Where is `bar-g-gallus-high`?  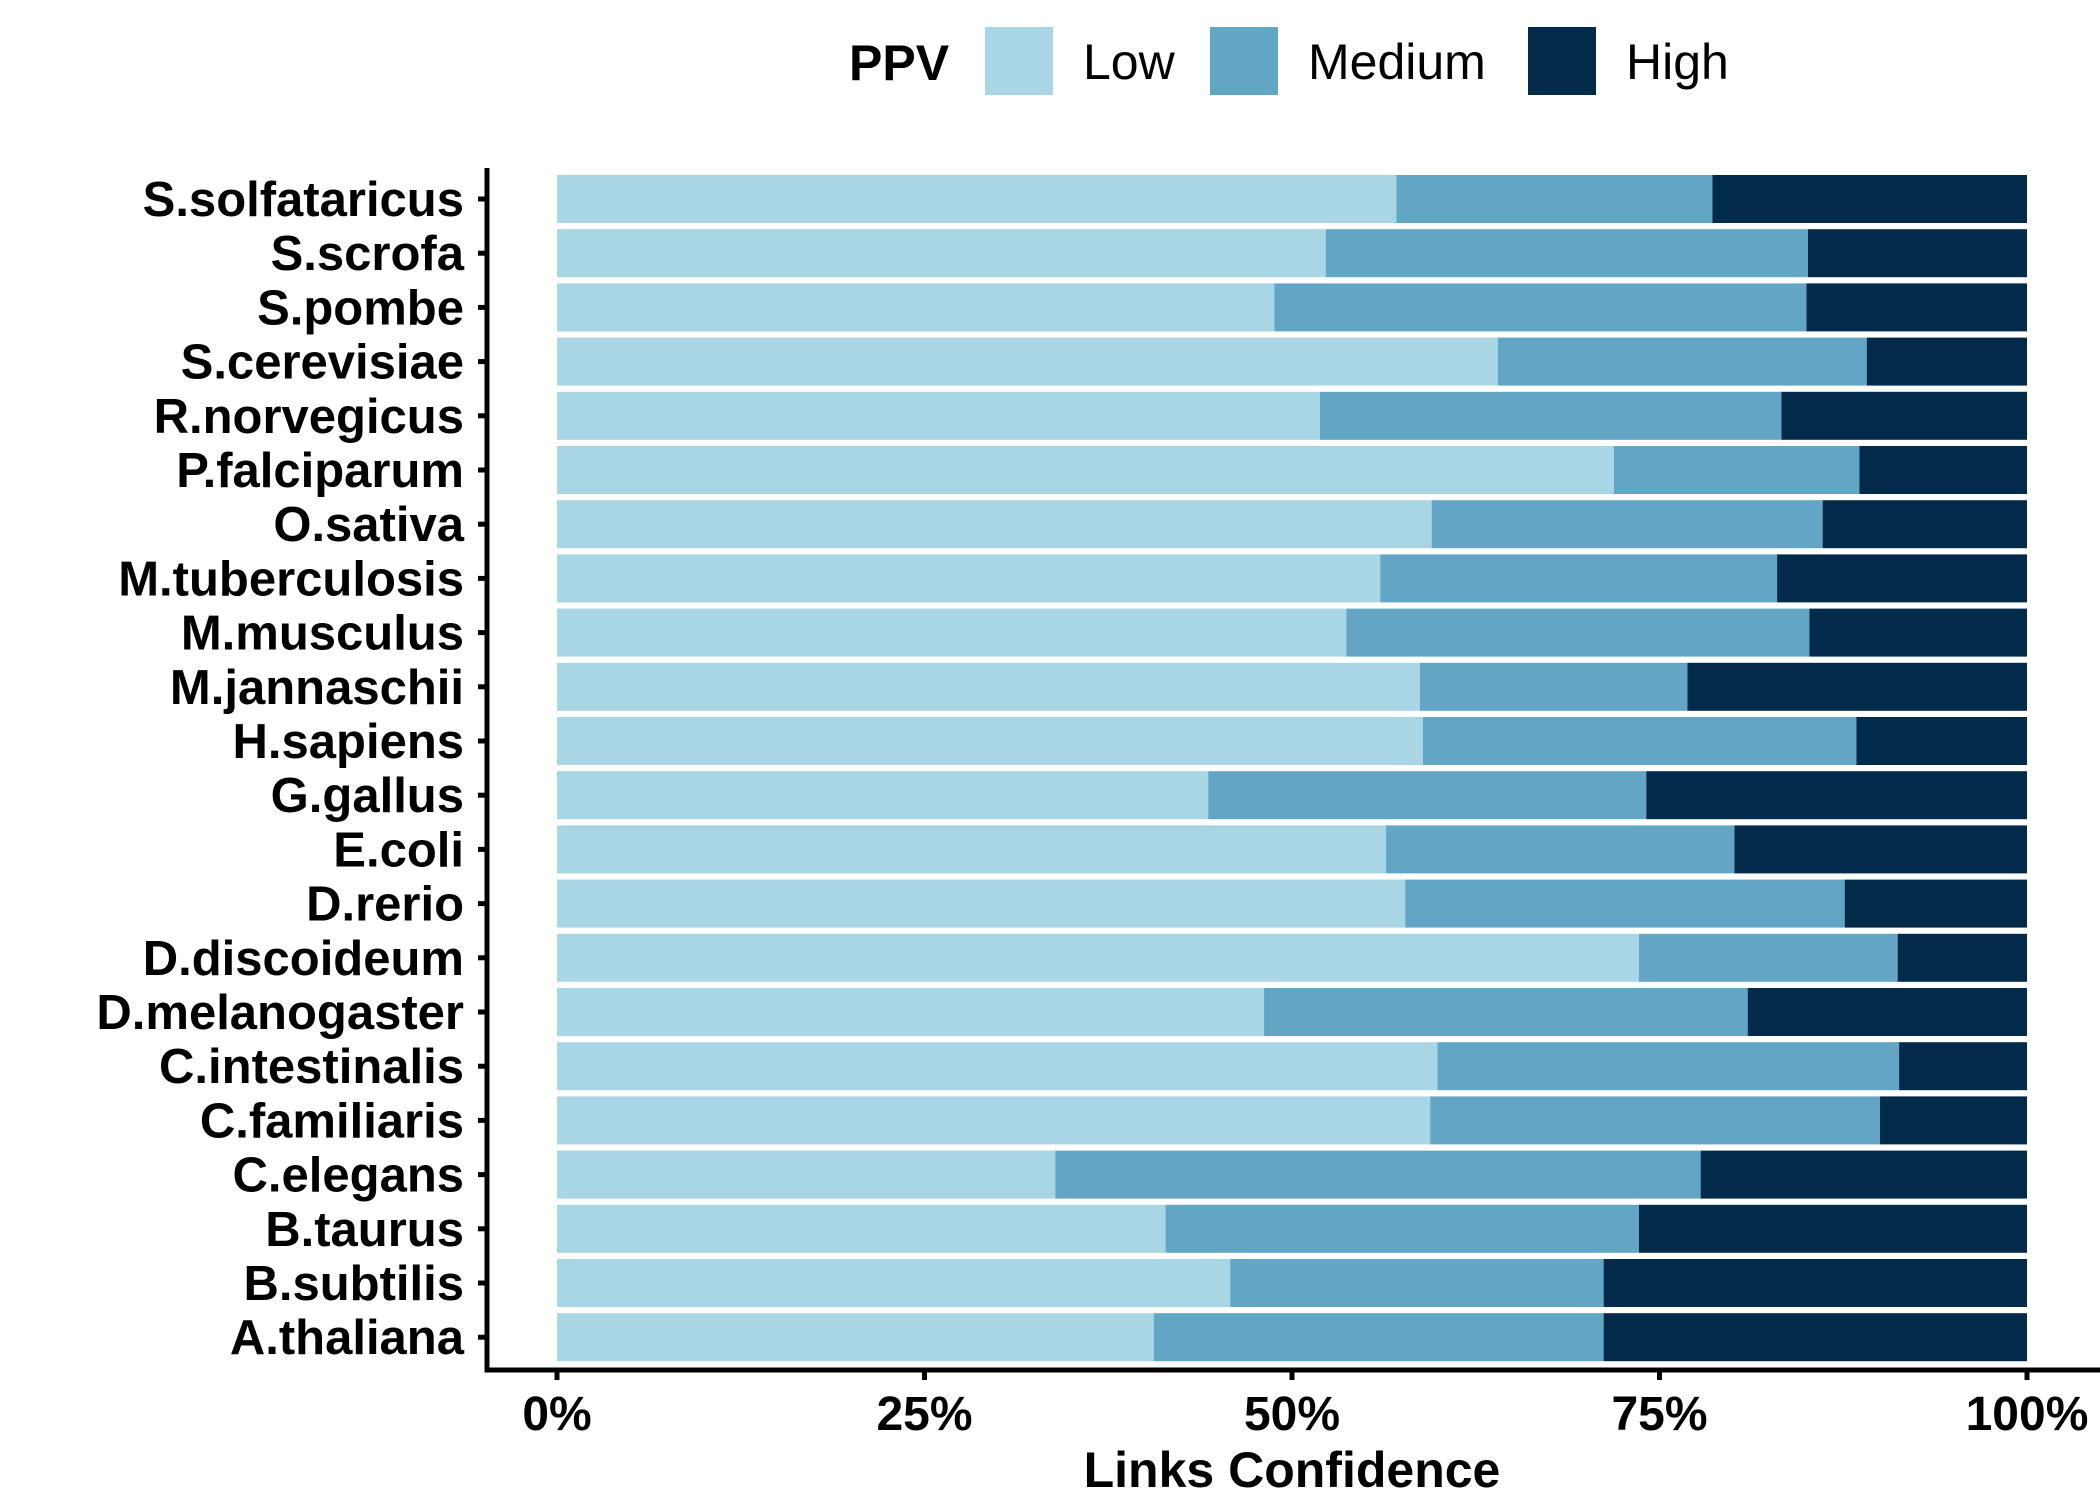 bar-g-gallus-high is located at coordinates (1836, 795).